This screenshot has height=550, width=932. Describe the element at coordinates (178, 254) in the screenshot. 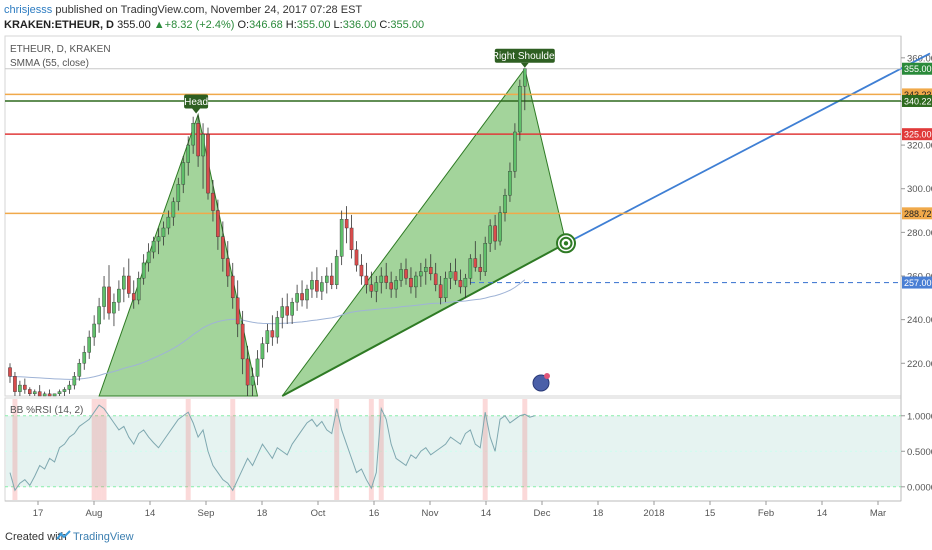

I see `left-triangle` at that location.